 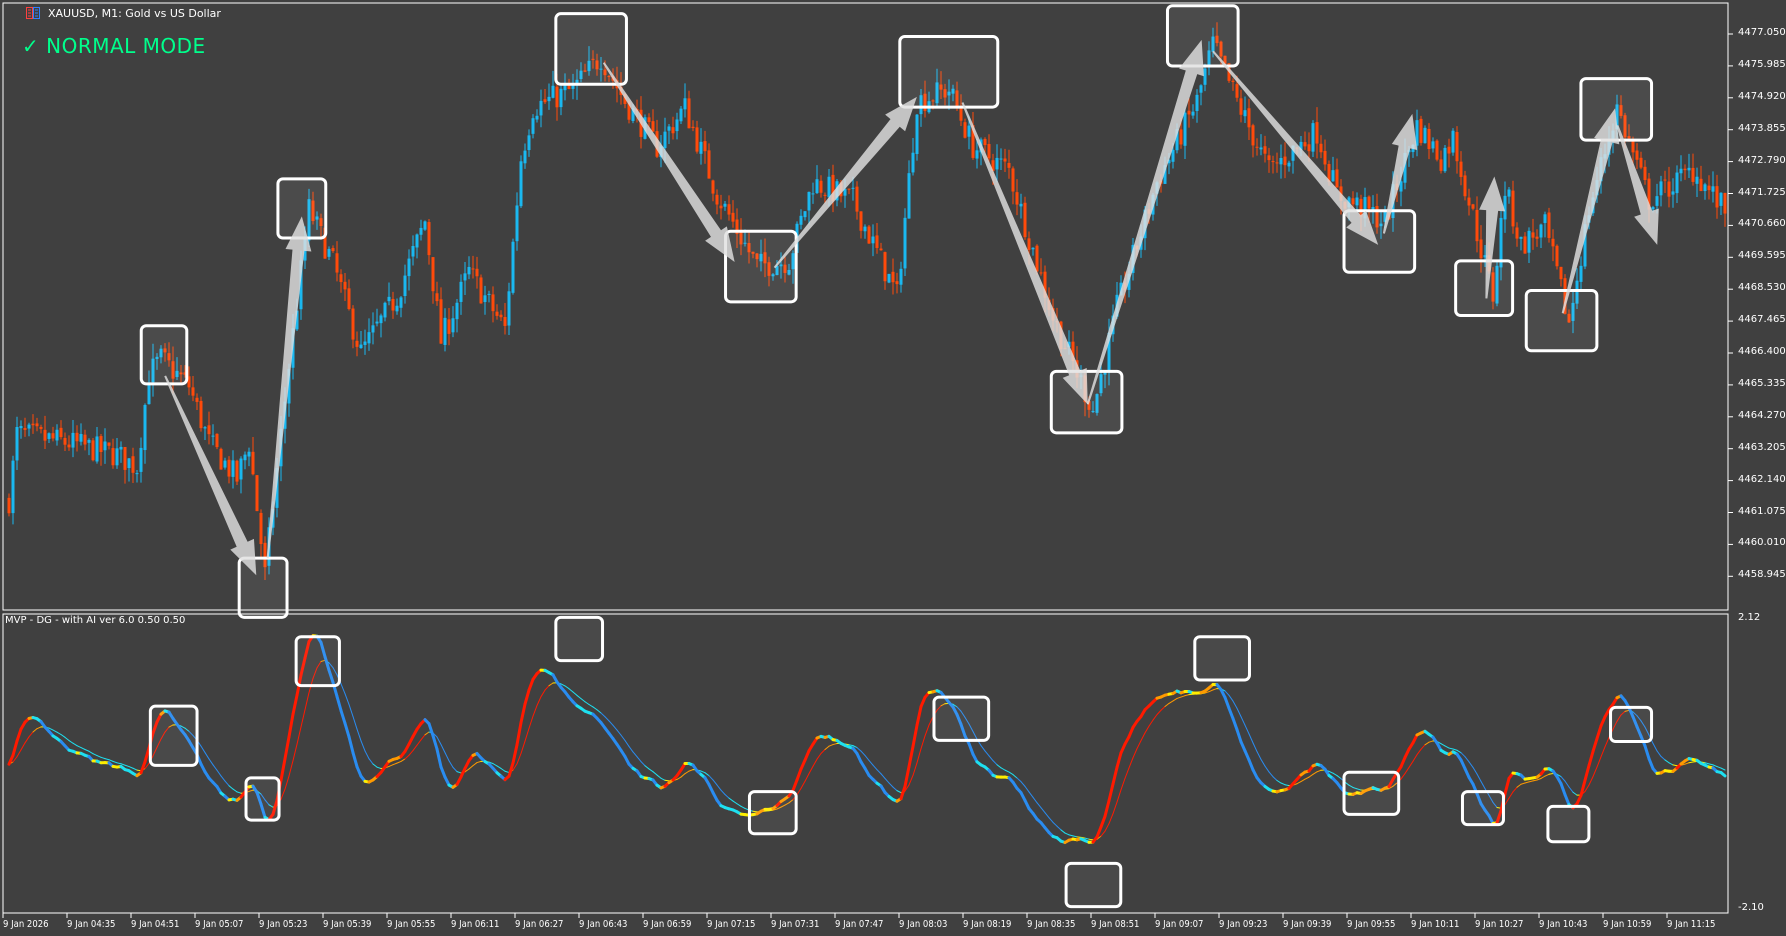 I want to click on price-tick-label: 4473.855, so click(x=1762, y=128).